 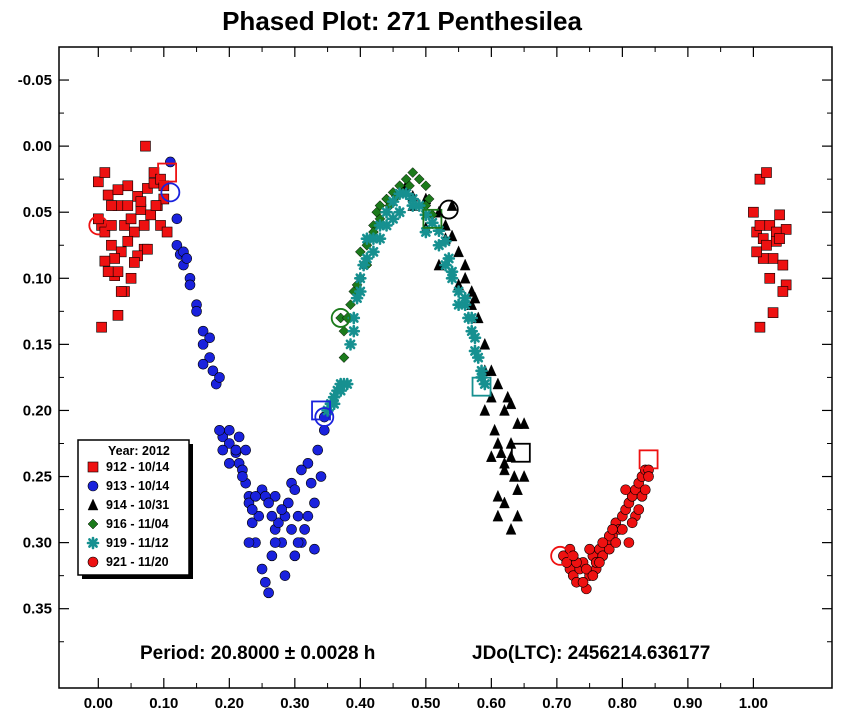 What do you see at coordinates (37, 344) in the screenshot?
I see `y-tick-label: 0.15` at bounding box center [37, 344].